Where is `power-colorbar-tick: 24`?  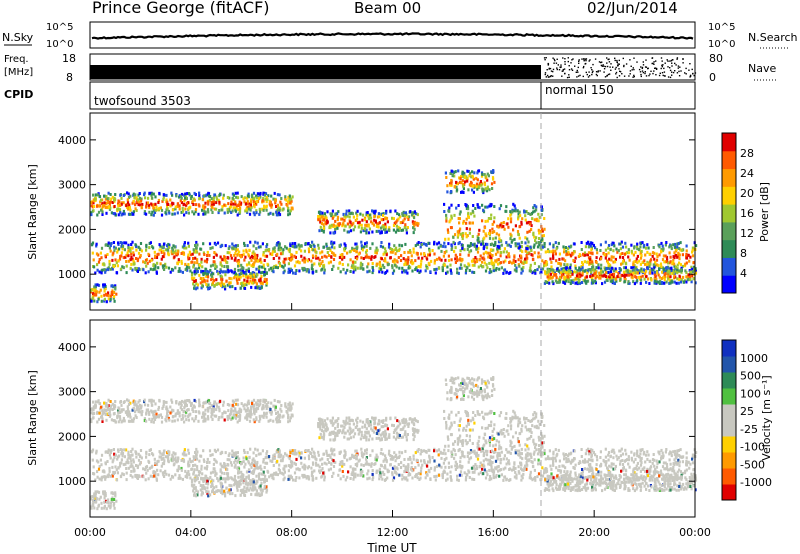
power-colorbar-tick: 24 is located at coordinates (747, 173).